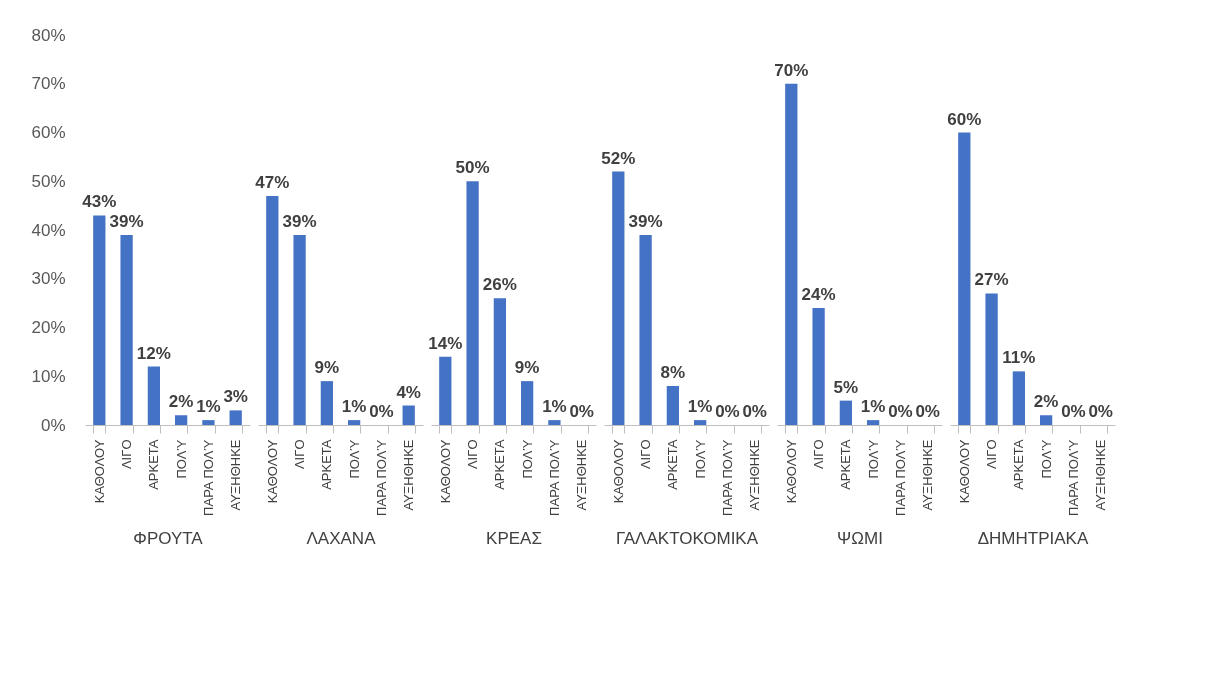 The height and width of the screenshot is (684, 1219). I want to click on y-tick-label: 50%, so click(48, 181).